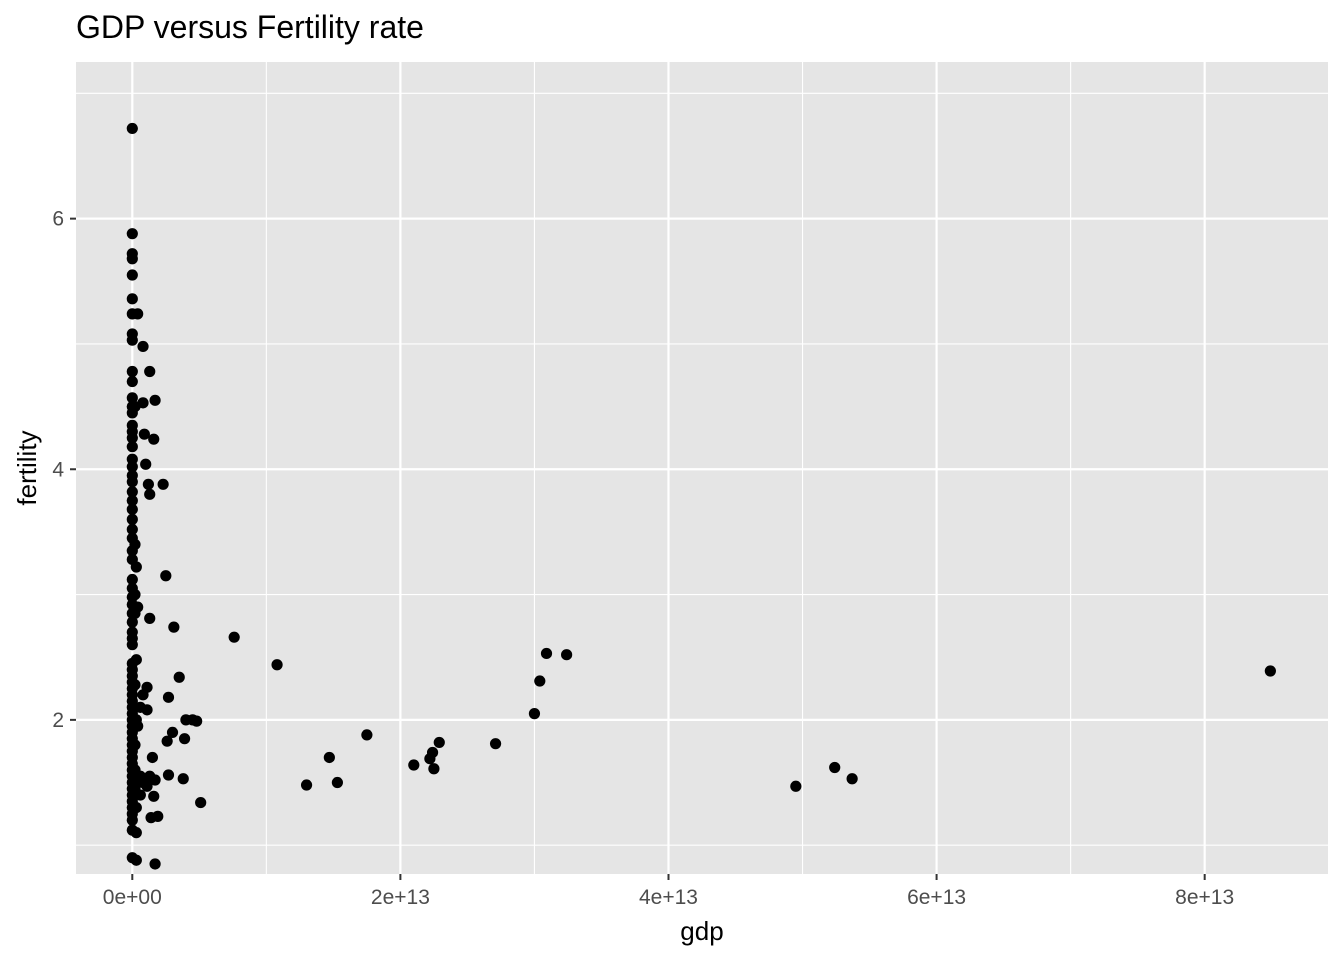  What do you see at coordinates (936, 897) in the screenshot?
I see `x-tick-label: 6e+13` at bounding box center [936, 897].